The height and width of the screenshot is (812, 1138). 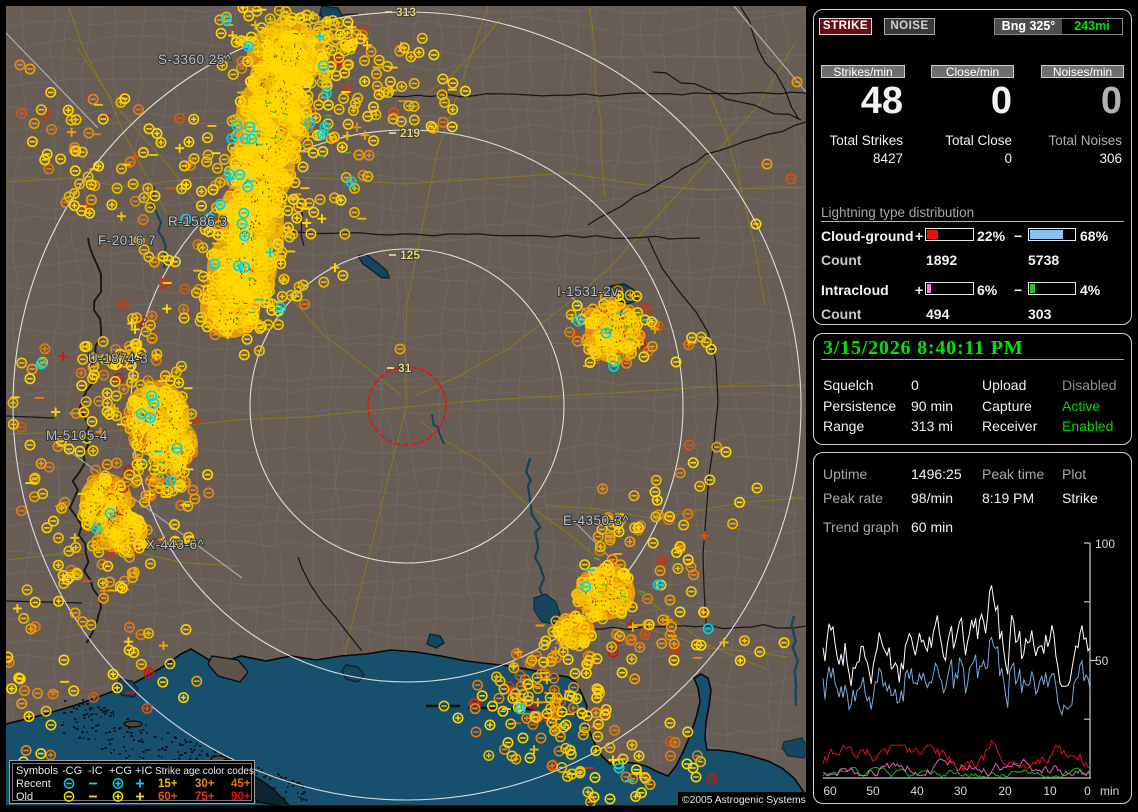 What do you see at coordinates (120, 771) in the screenshot?
I see `svg-text: +CG` at bounding box center [120, 771].